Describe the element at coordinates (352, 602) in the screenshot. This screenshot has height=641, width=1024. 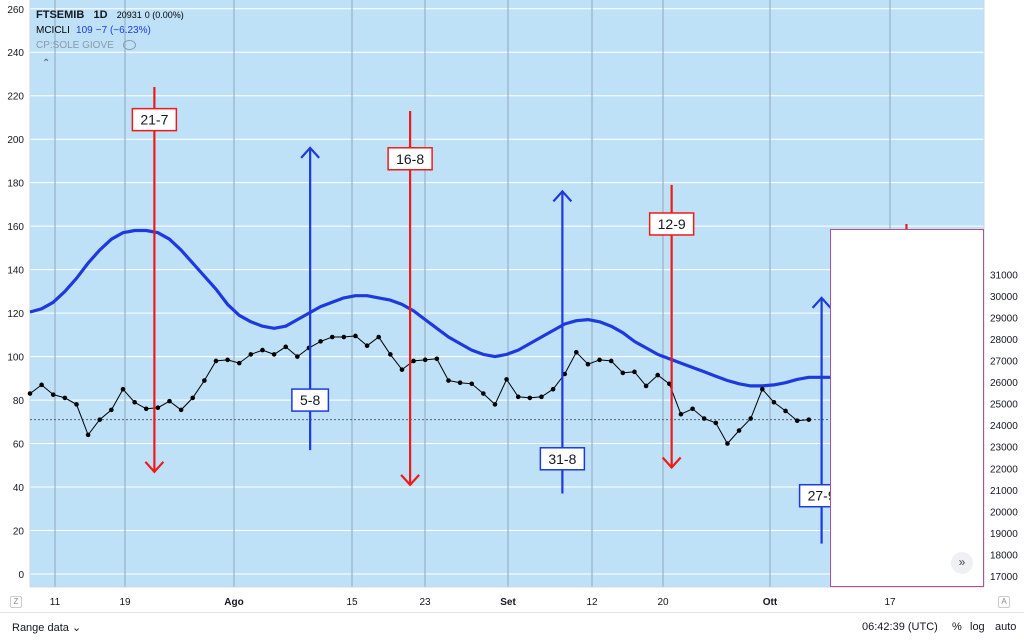
I see `x-axis-tick: 15` at that location.